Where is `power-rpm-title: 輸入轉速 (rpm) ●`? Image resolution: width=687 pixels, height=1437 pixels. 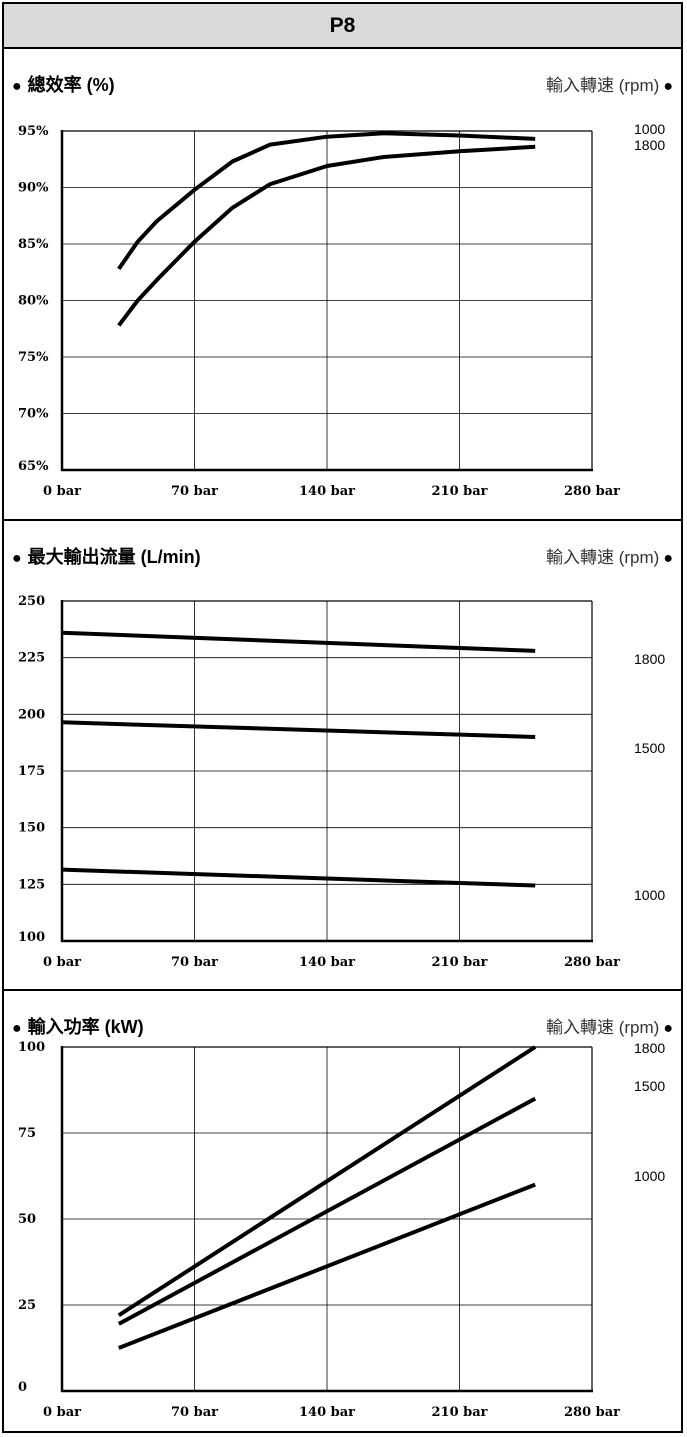
power-rpm-title: 輸入轉速 (rpm) ● is located at coordinates (609, 1025).